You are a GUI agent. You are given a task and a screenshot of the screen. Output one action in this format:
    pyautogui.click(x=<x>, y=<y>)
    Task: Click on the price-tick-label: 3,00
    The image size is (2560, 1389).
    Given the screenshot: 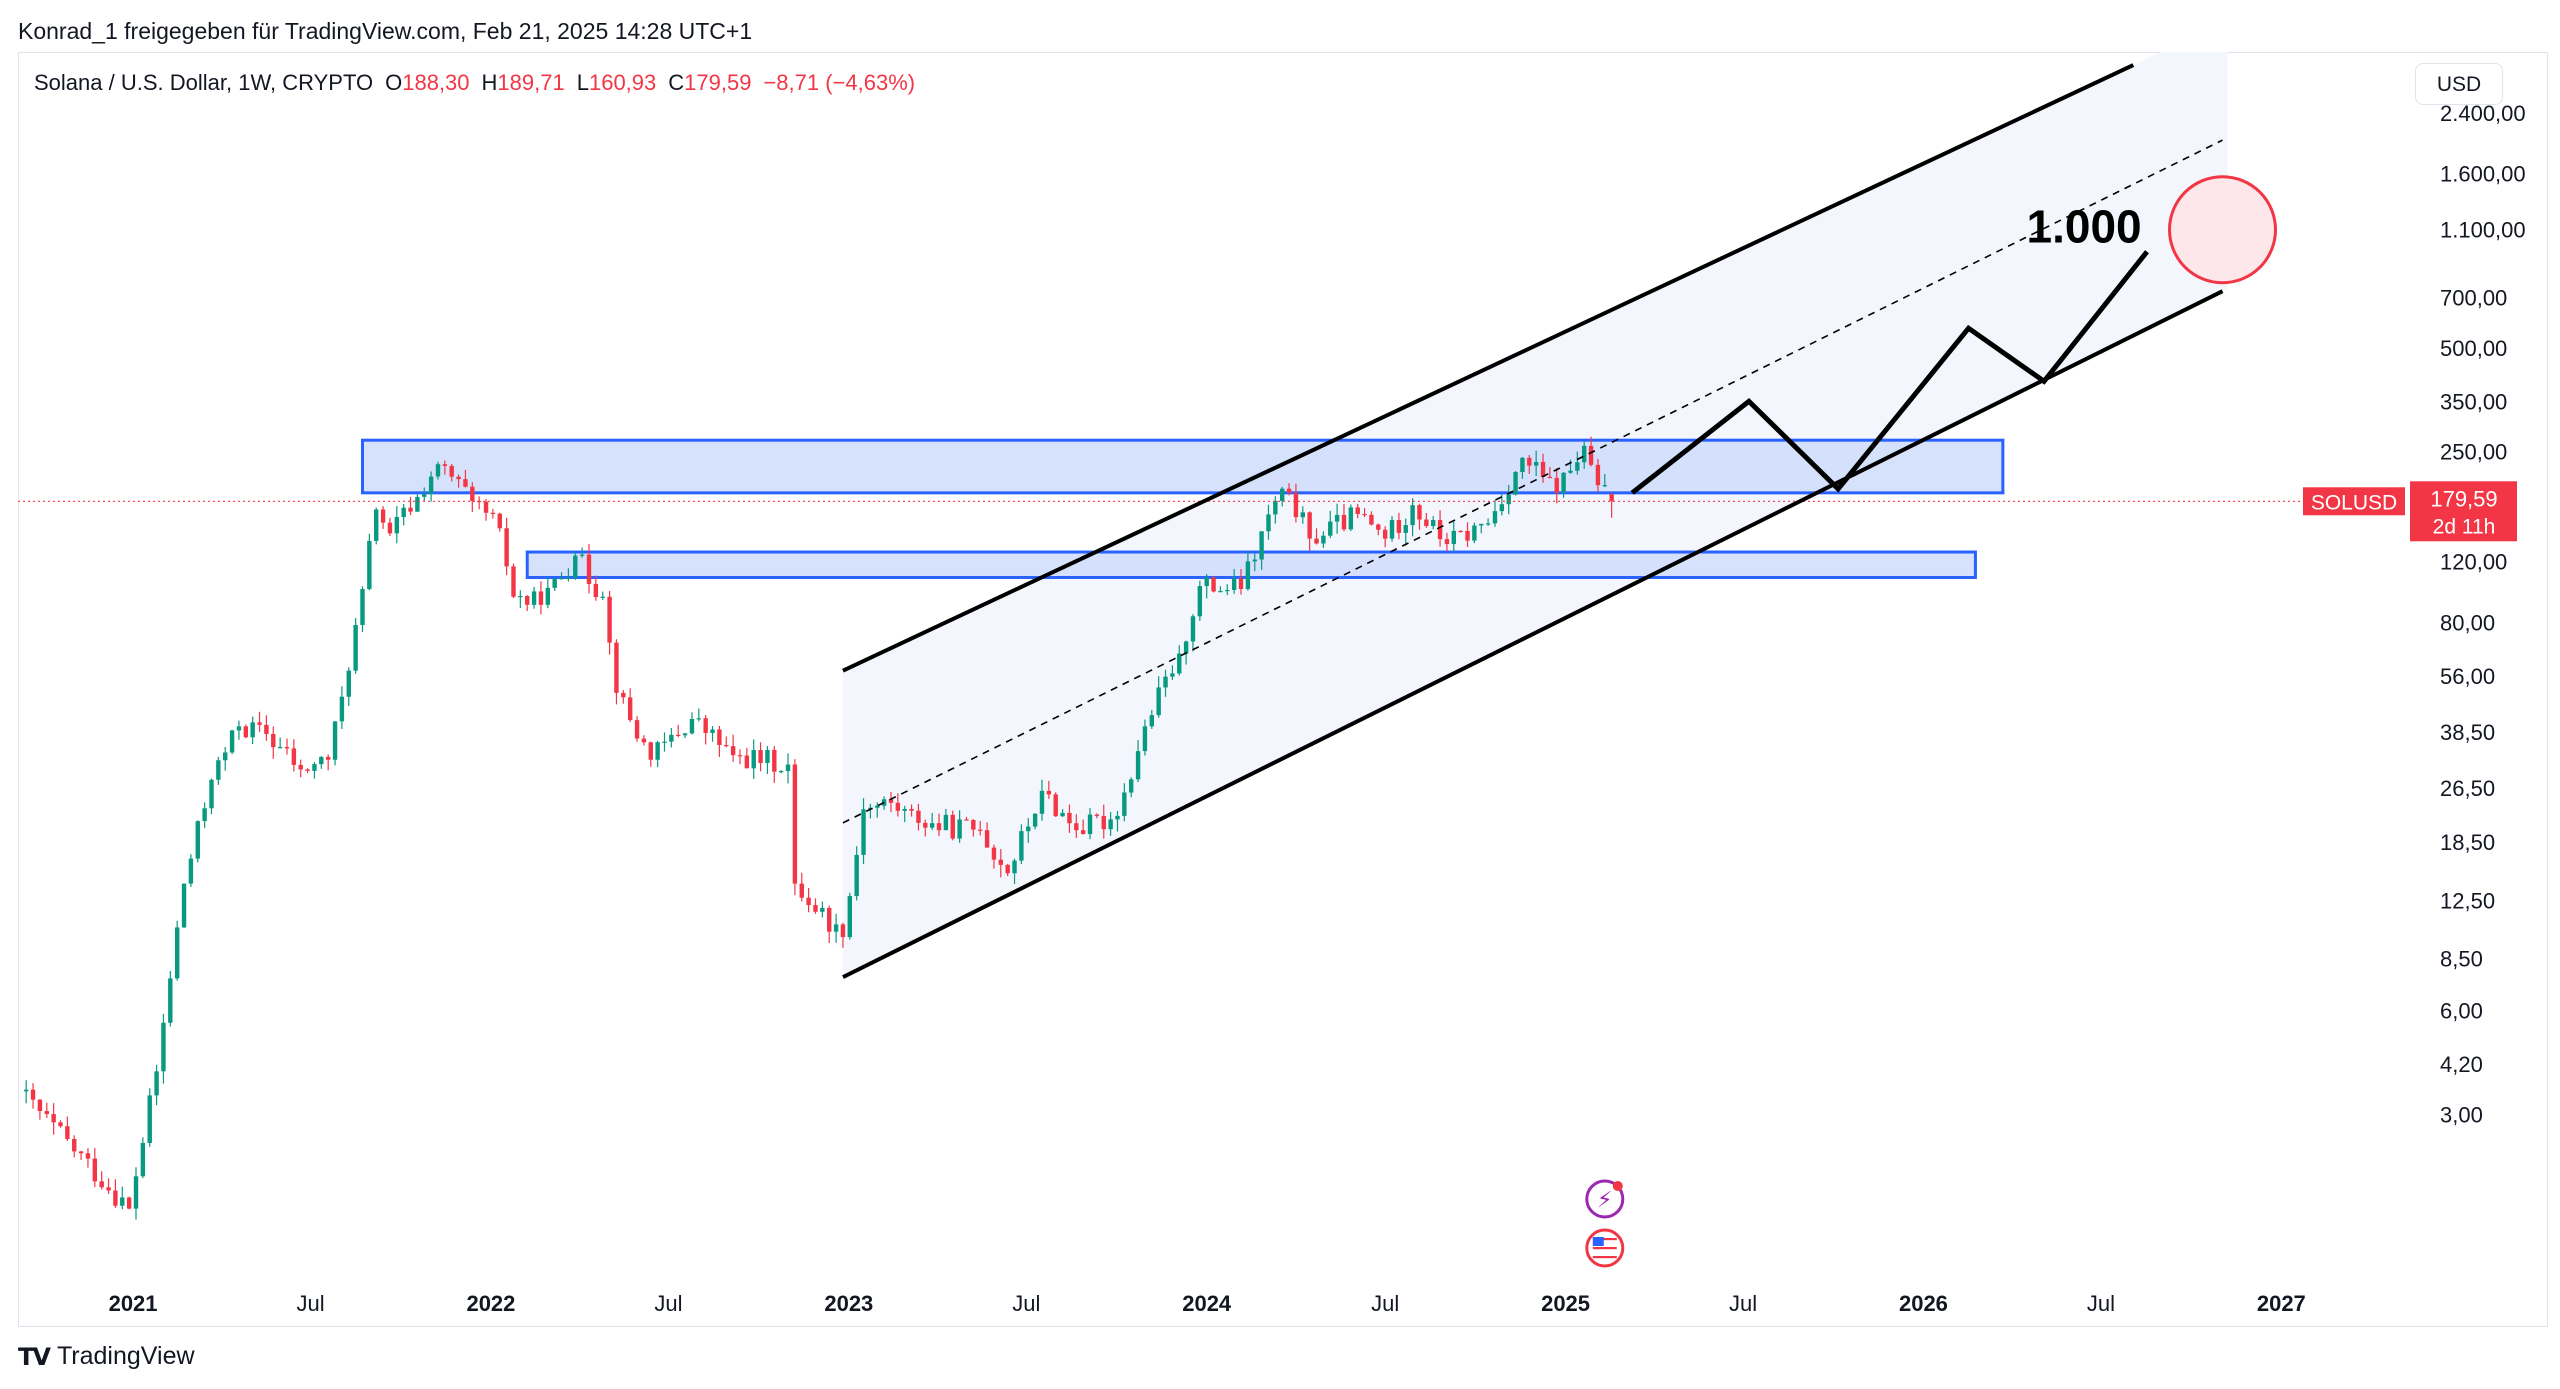 What is the action you would take?
    pyautogui.click(x=2461, y=1114)
    